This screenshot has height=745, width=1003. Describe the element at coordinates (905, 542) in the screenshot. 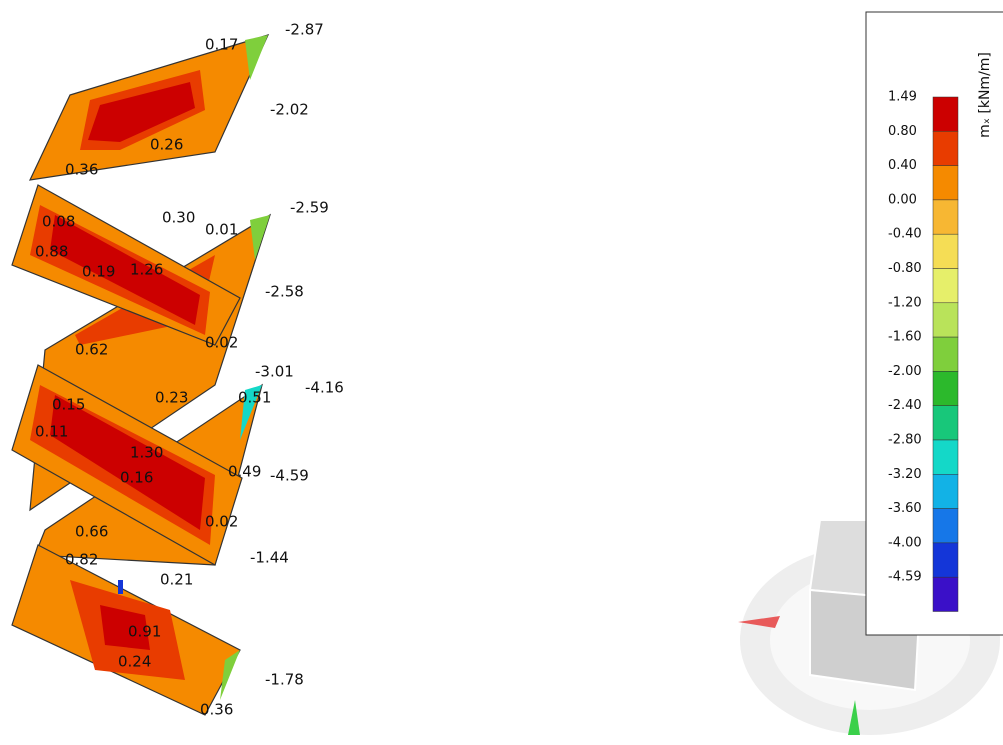

I see `legend-level: -4.00` at that location.